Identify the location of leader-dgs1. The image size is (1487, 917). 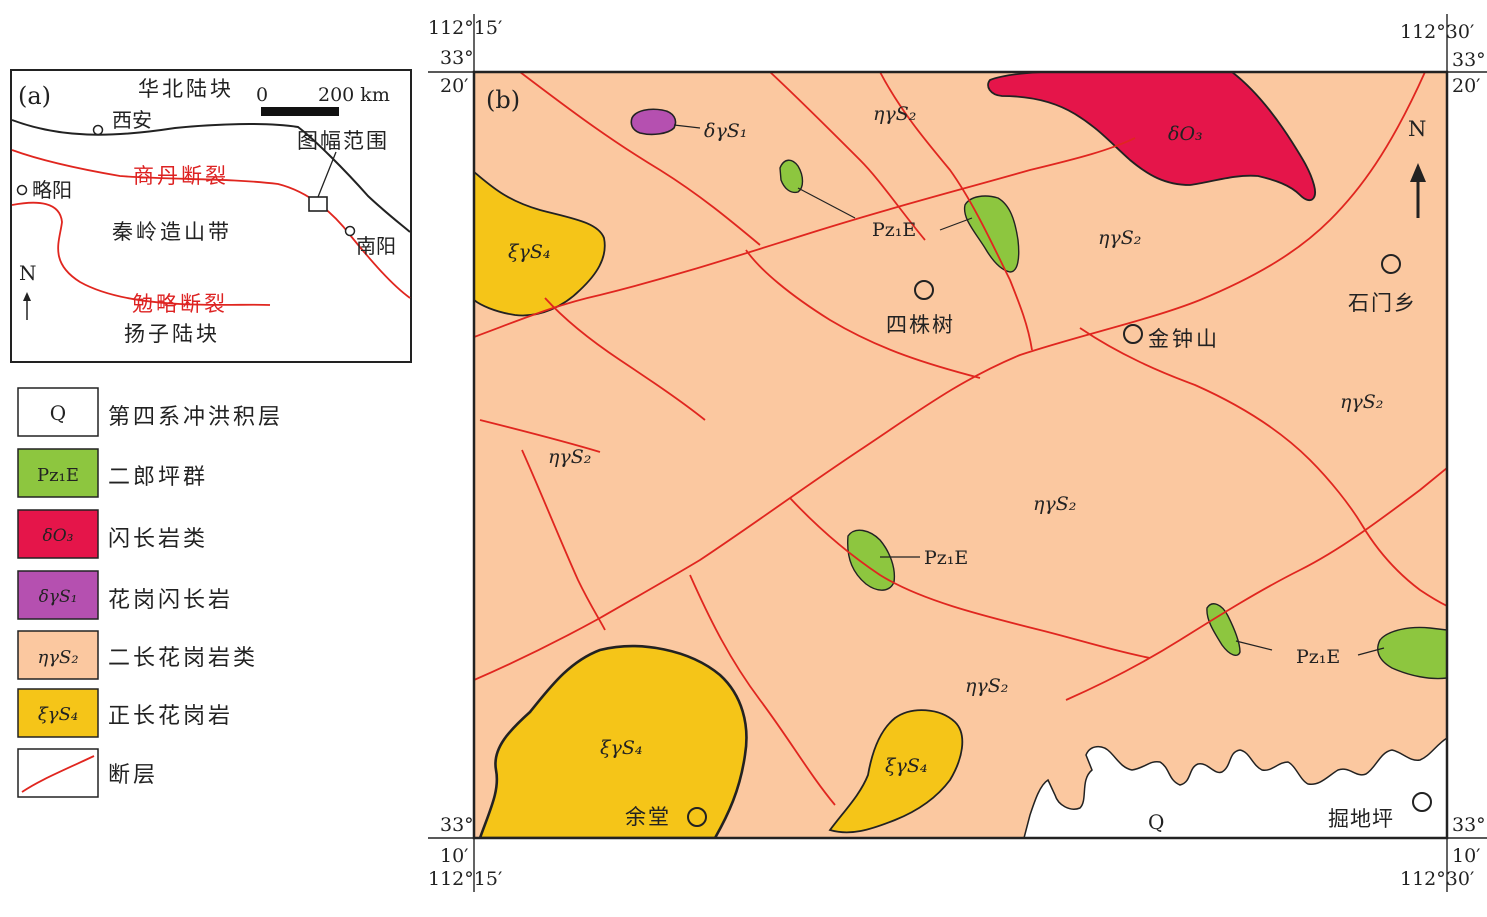
(687, 126).